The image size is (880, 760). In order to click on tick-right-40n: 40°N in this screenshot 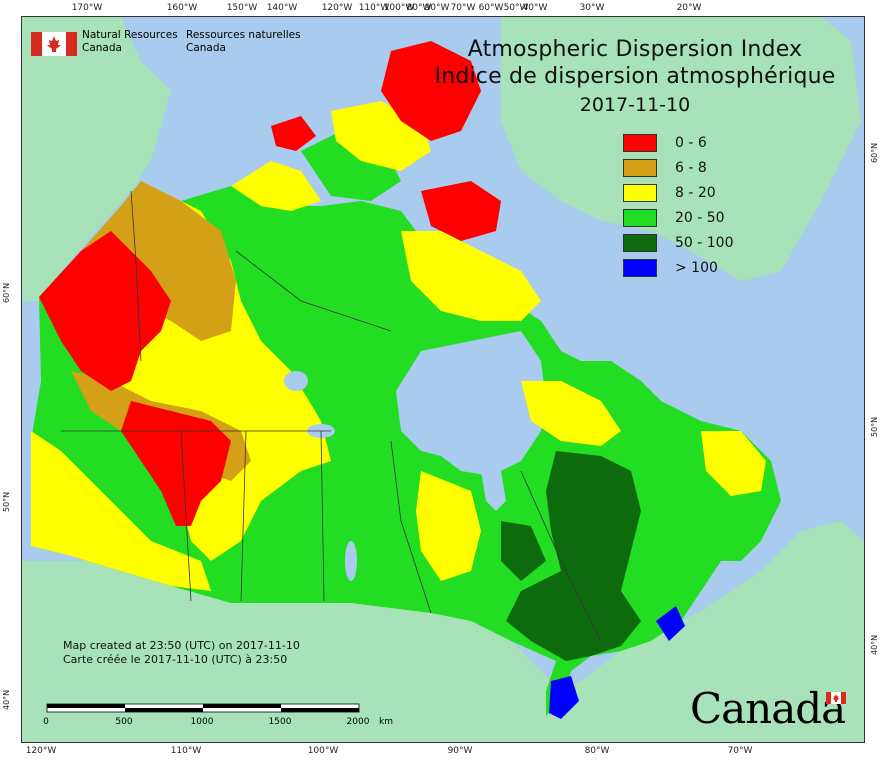, I will do `click(874, 644)`.